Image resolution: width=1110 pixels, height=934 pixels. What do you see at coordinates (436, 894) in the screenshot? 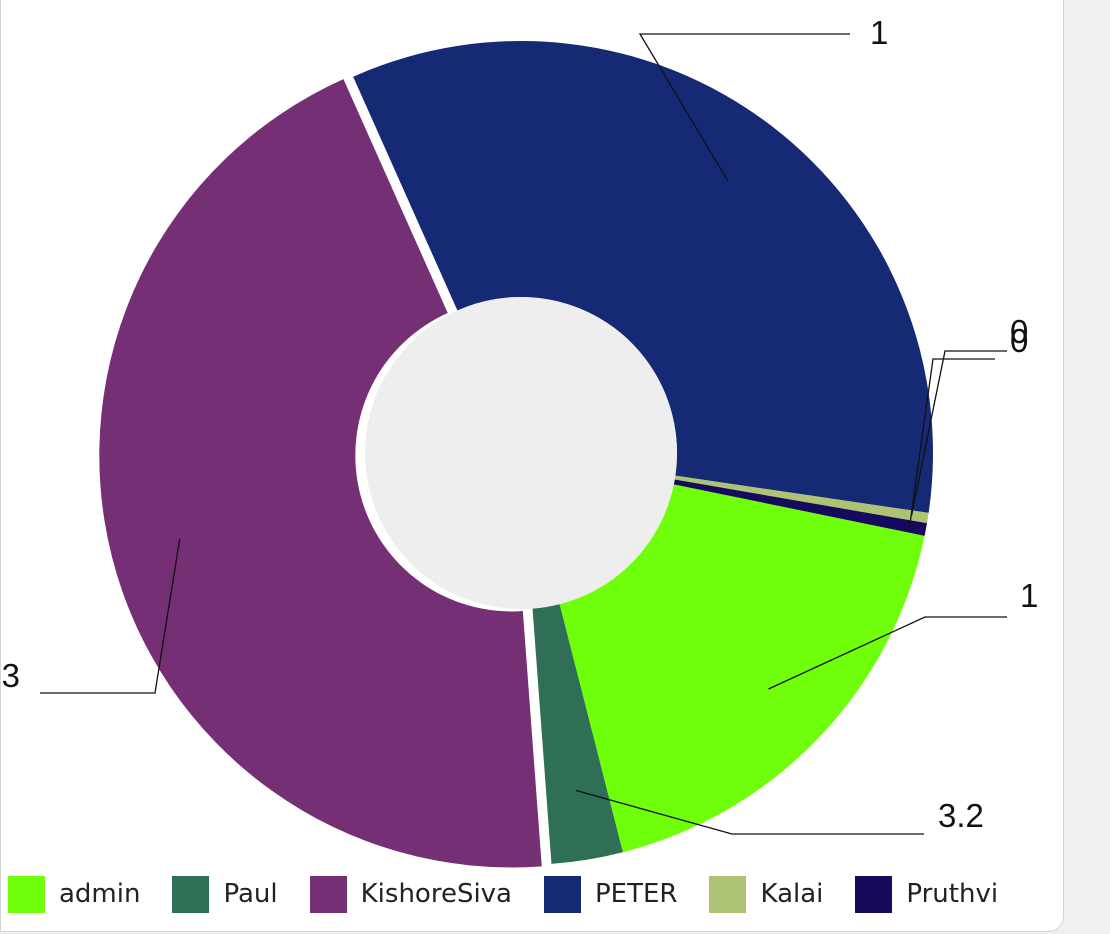
I see `legend-label: KishoreSiva` at bounding box center [436, 894].